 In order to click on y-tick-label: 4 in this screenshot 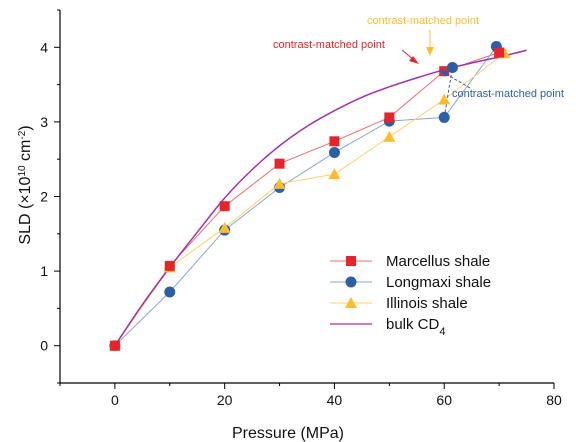, I will do `click(44, 47)`.